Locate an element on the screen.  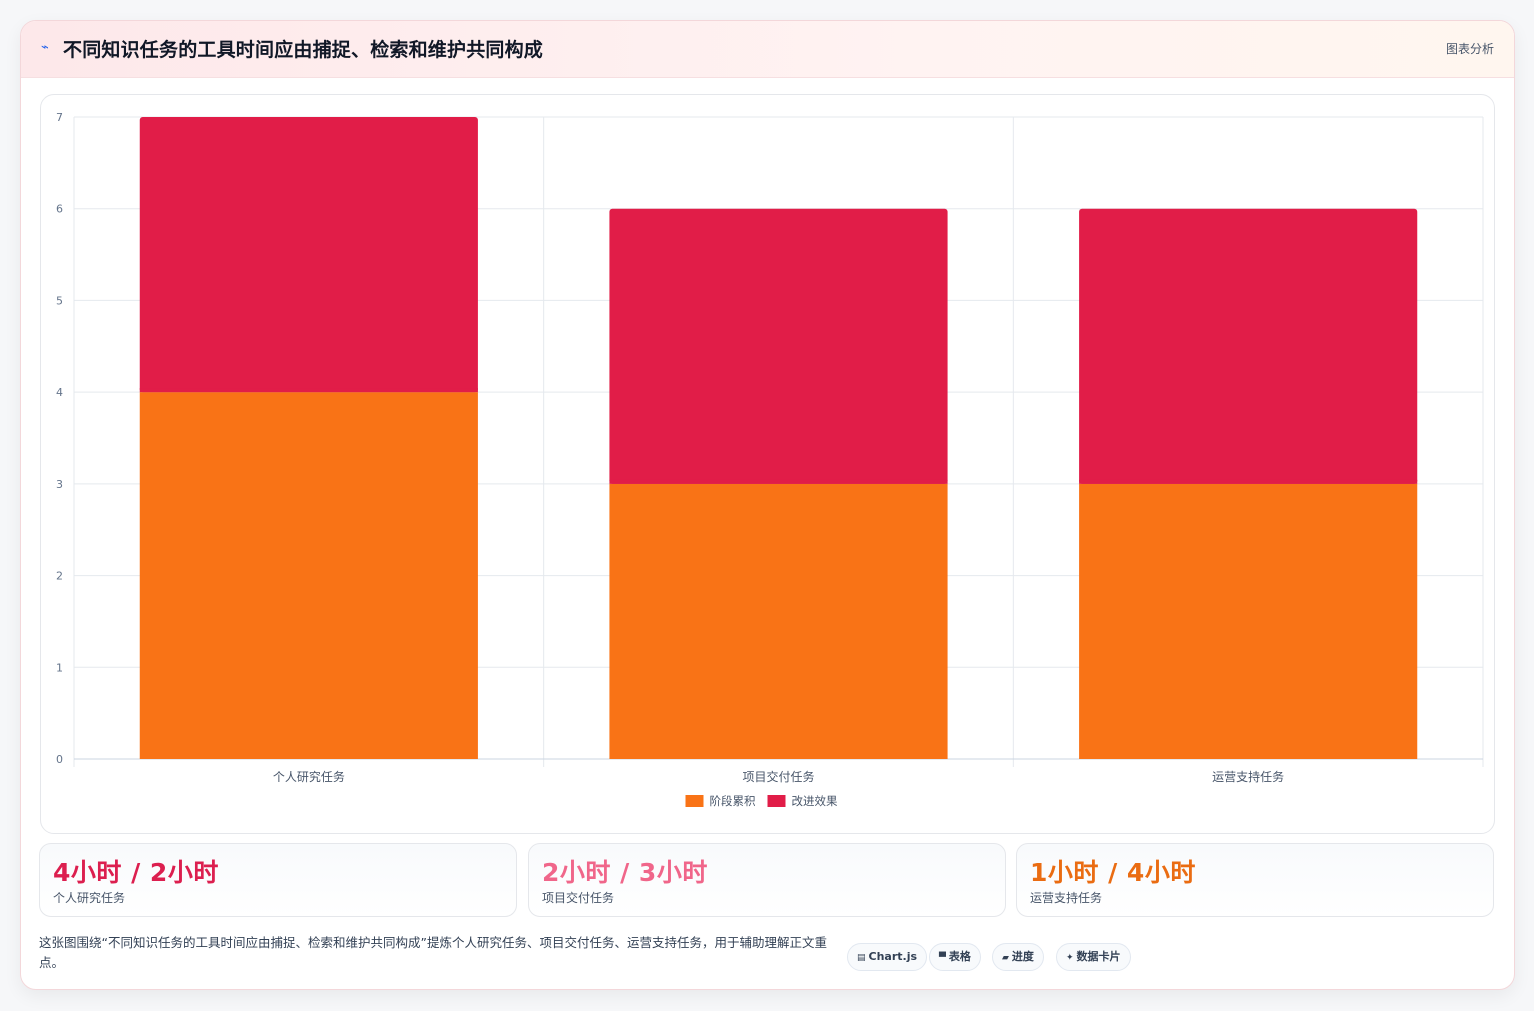
y-tick-label: 0 is located at coordinates (59, 759).